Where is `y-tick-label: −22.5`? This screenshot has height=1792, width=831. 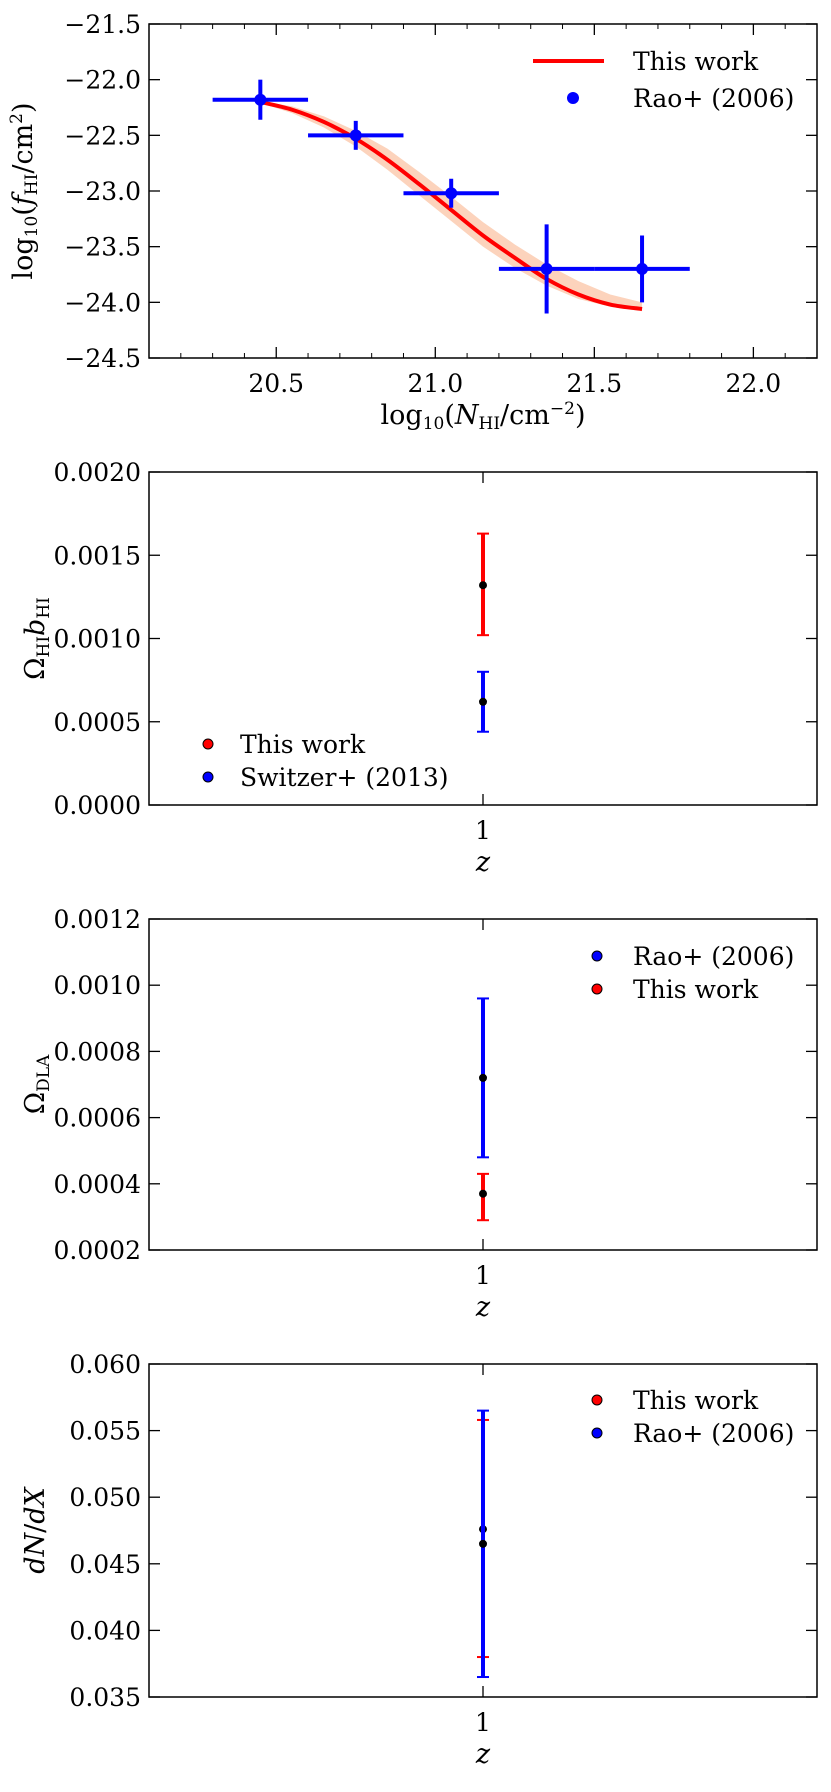 y-tick-label: −22.5 is located at coordinates (102, 135).